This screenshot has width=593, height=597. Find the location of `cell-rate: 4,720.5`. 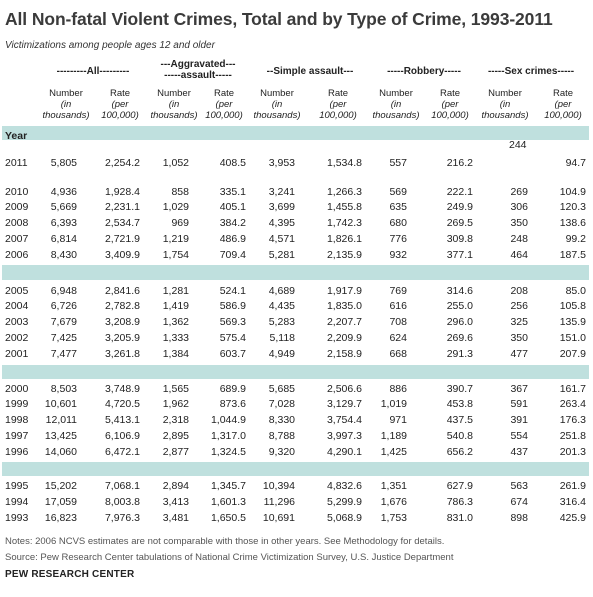

cell-rate: 4,720.5 is located at coordinates (122, 404).